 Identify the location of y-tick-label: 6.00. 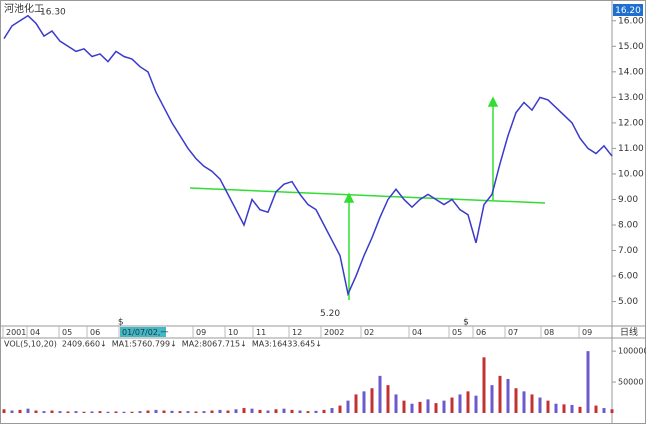
(628, 277).